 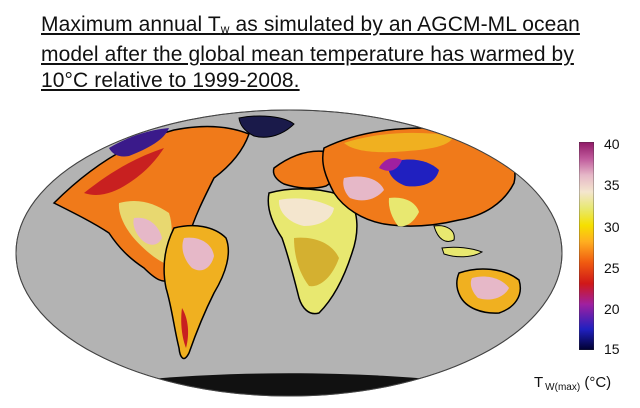 I want to click on south-america-warm, so click(x=185, y=328).